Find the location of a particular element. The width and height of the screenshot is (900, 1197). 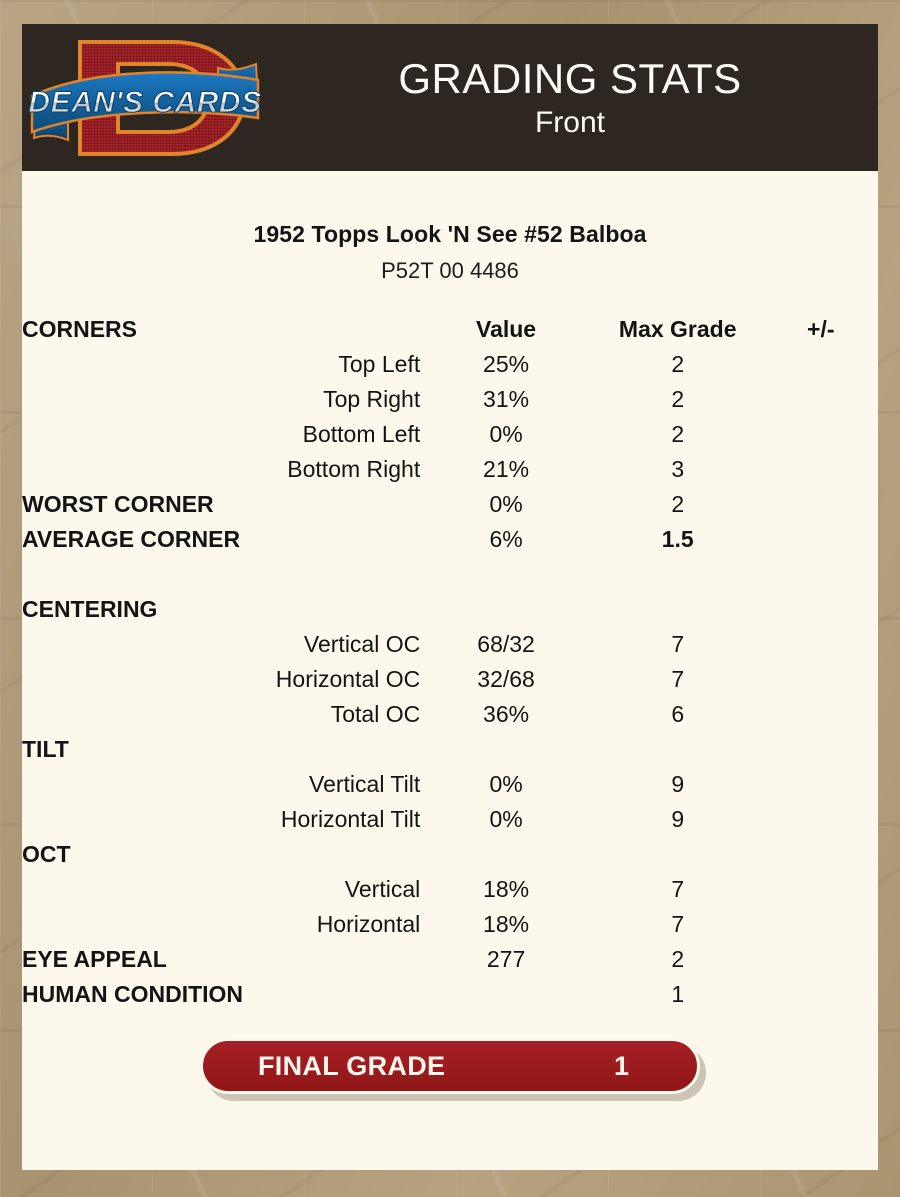

row-max-grade: Max Grade is located at coordinates (677, 329).